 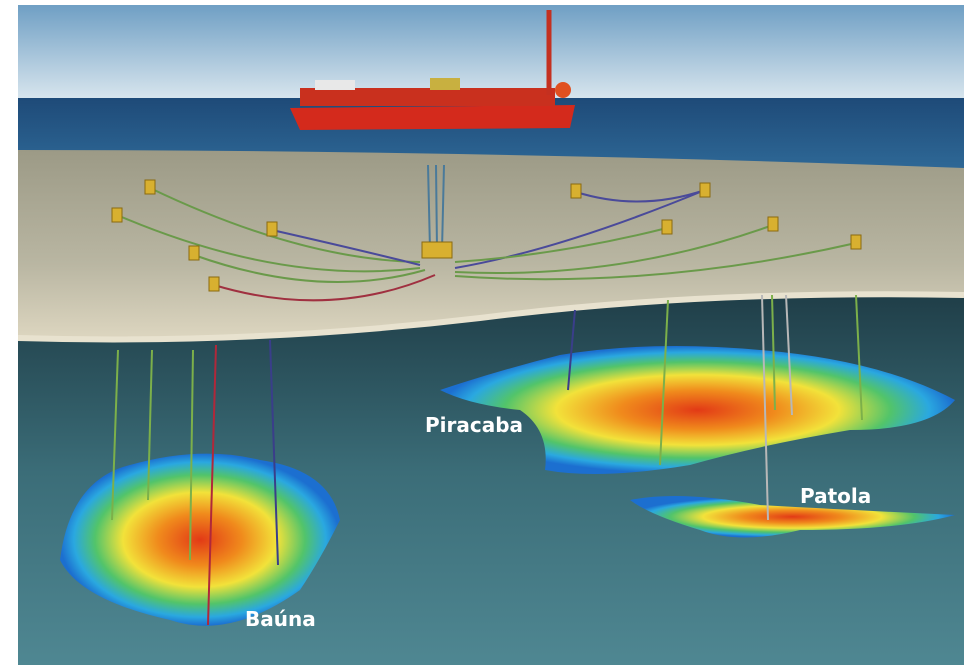 What do you see at coordinates (835, 496) in the screenshot?
I see `field-label: Patola` at bounding box center [835, 496].